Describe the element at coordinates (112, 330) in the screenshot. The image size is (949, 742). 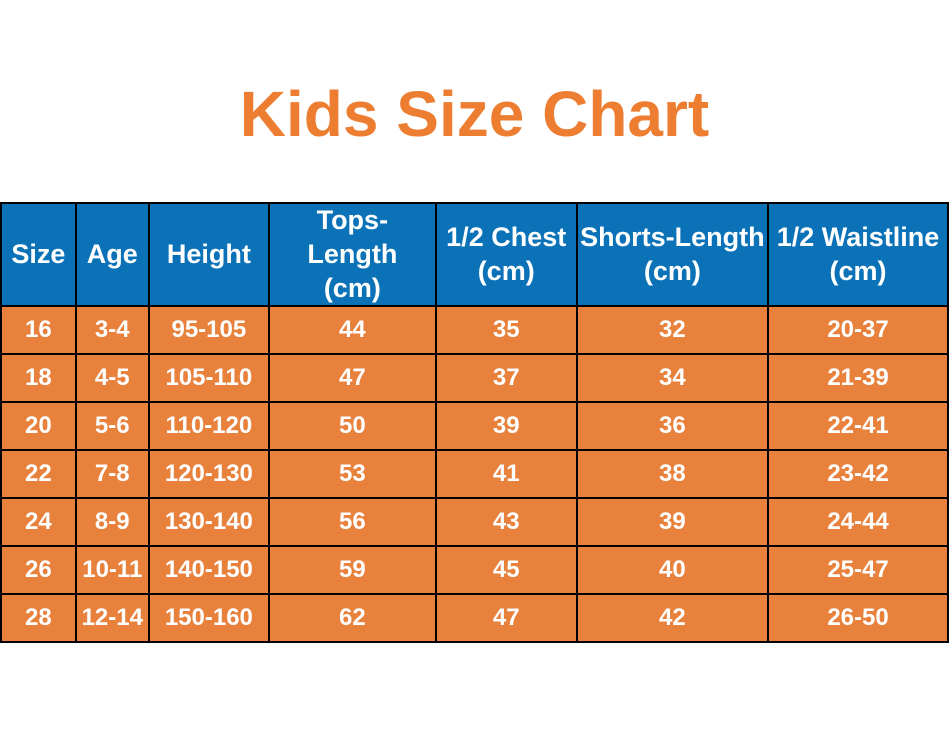
I see `table-cell: 3-4` at that location.